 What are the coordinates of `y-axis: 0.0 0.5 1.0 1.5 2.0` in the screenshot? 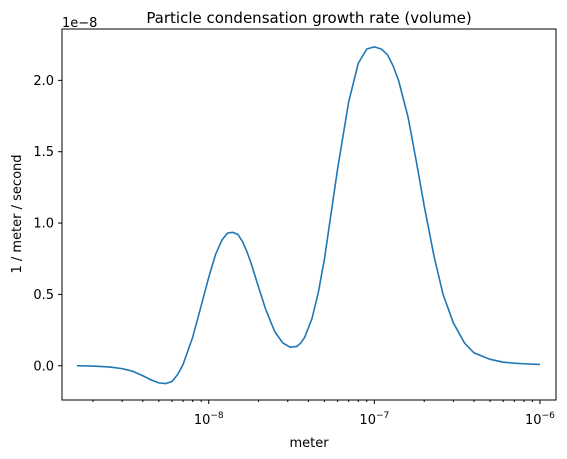 It's located at (47, 224).